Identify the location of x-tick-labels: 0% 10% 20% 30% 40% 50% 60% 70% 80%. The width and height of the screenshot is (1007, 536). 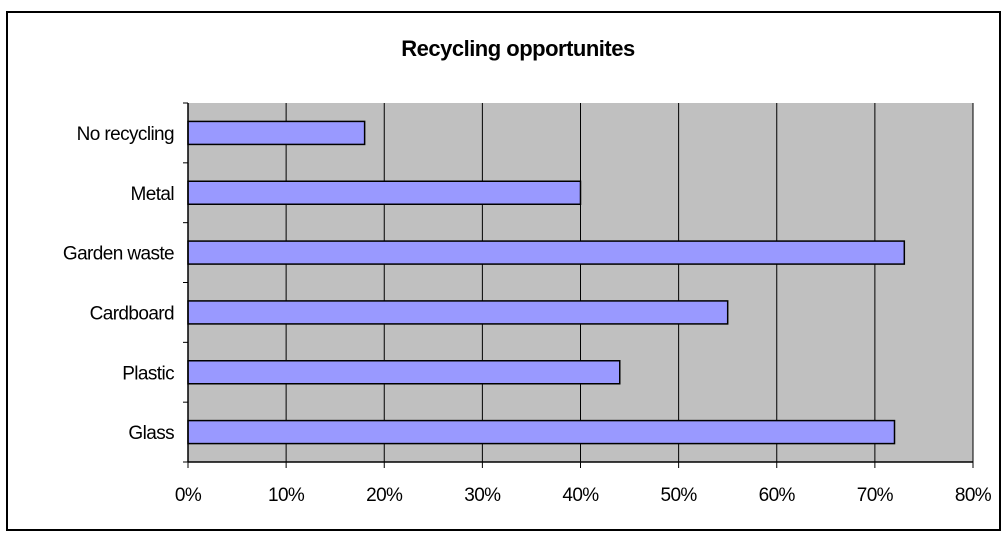
(584, 495).